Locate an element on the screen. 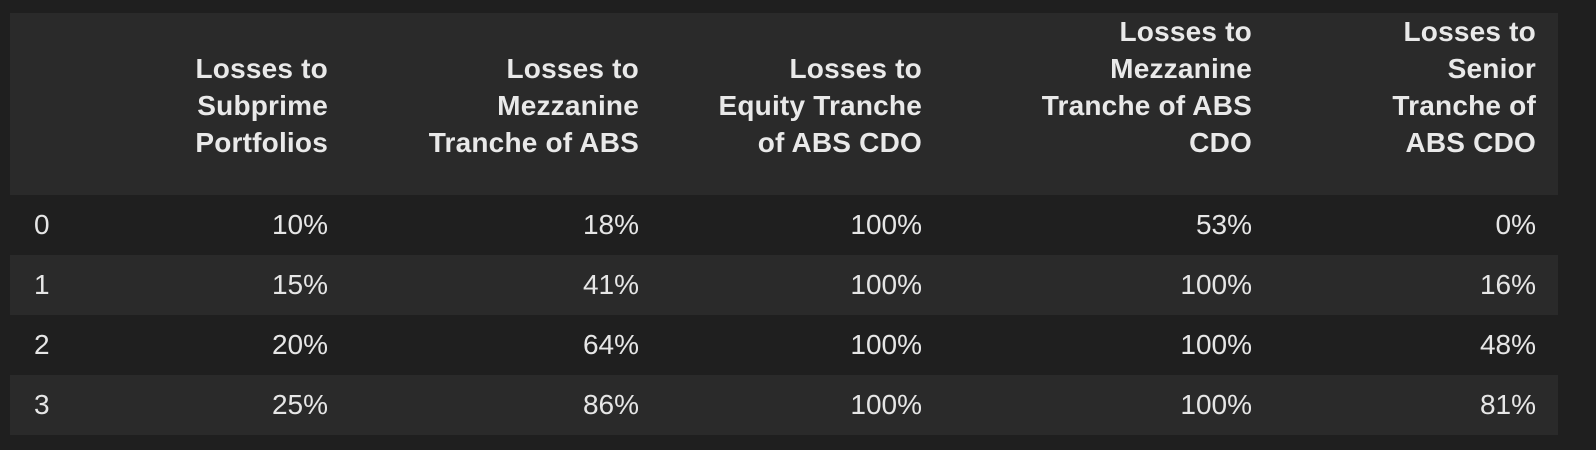 This screenshot has height=450, width=1596. column-header-equity-tranche-abs-cdo: Losses to Equity Tranche of ABS CDO is located at coordinates (802, 104).